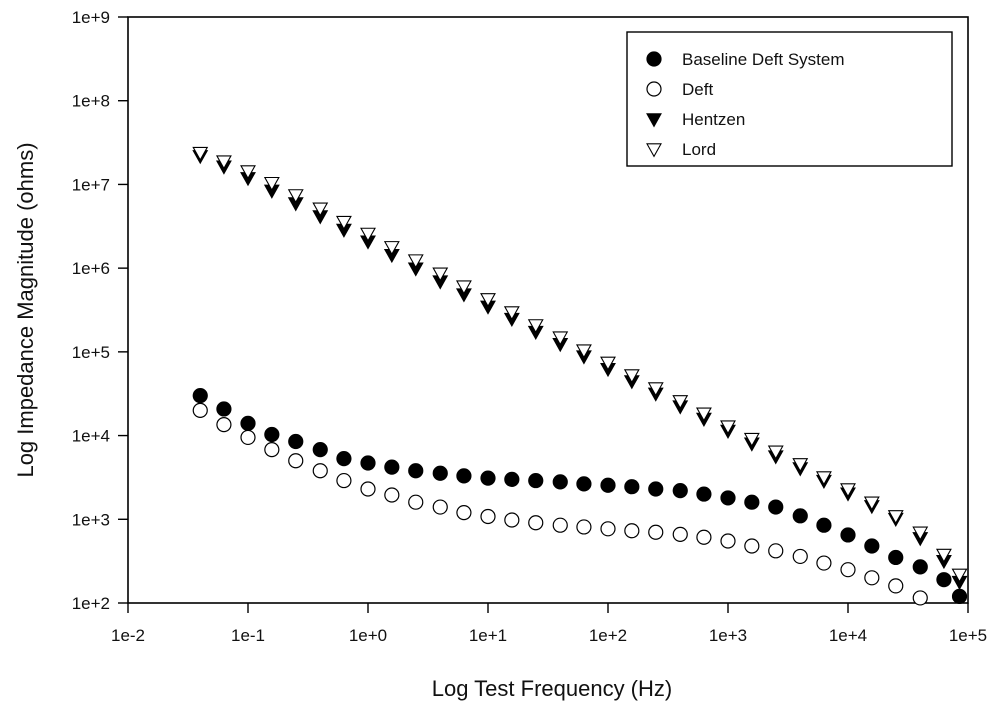  Describe the element at coordinates (697, 89) in the screenshot. I see `legend-label: Deft` at that location.